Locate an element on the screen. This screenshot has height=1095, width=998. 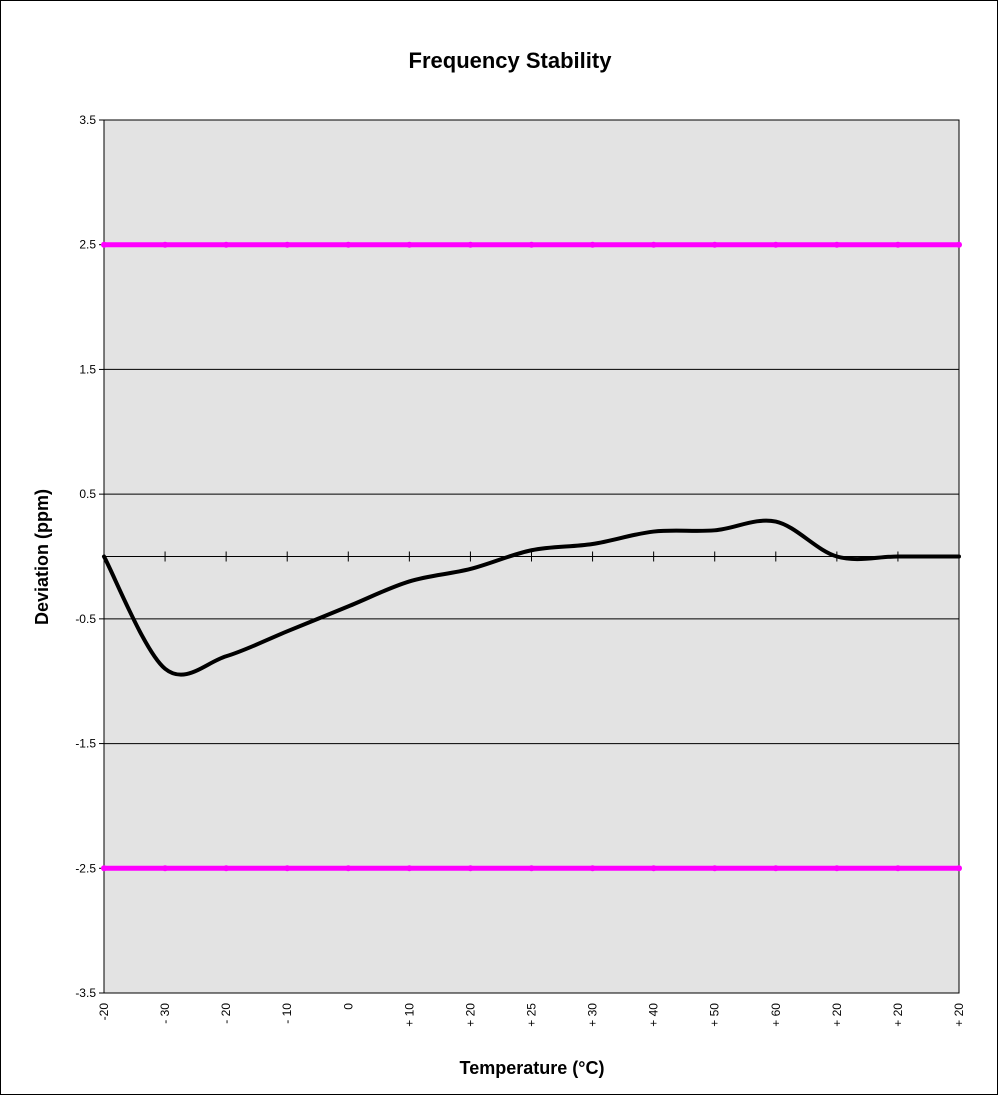
x-tick-label: + 25 is located at coordinates (532, 1015).